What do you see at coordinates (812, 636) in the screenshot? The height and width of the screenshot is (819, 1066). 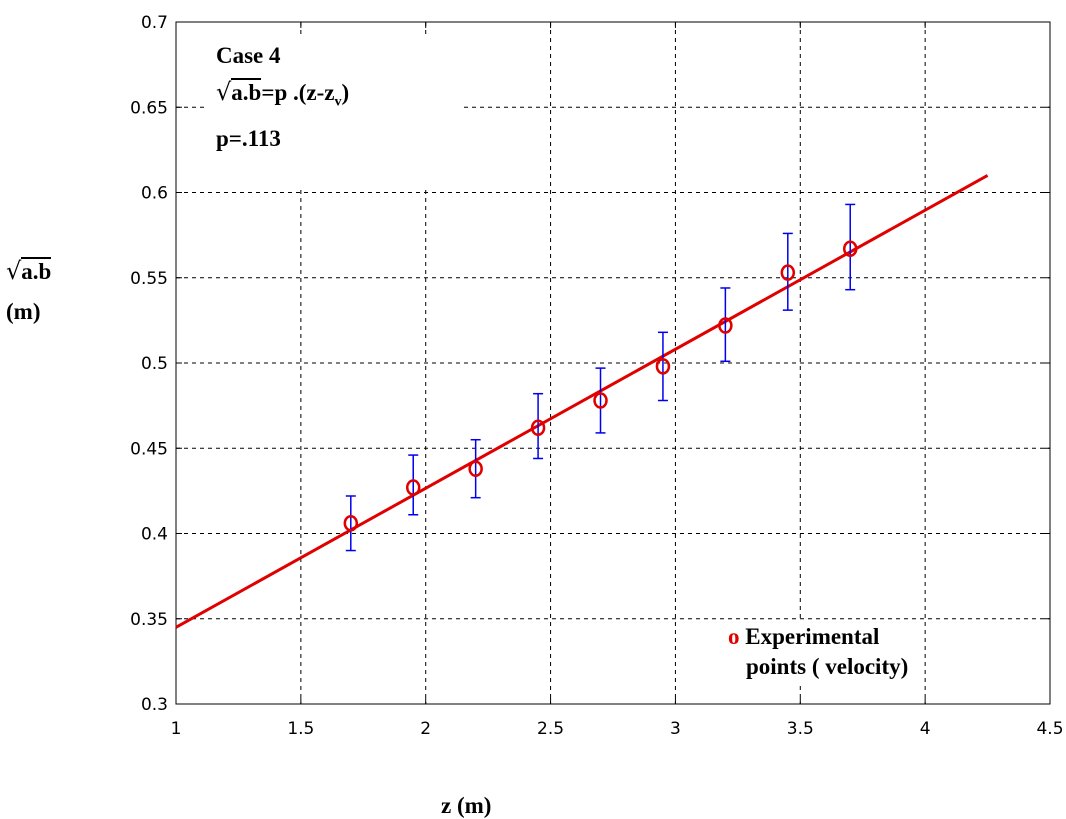 I see `legend-line1: Experimental` at bounding box center [812, 636].